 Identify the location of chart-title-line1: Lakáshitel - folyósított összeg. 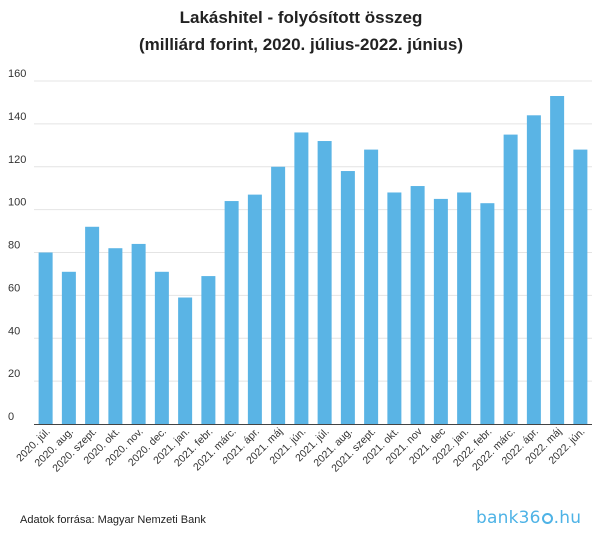
(301, 17).